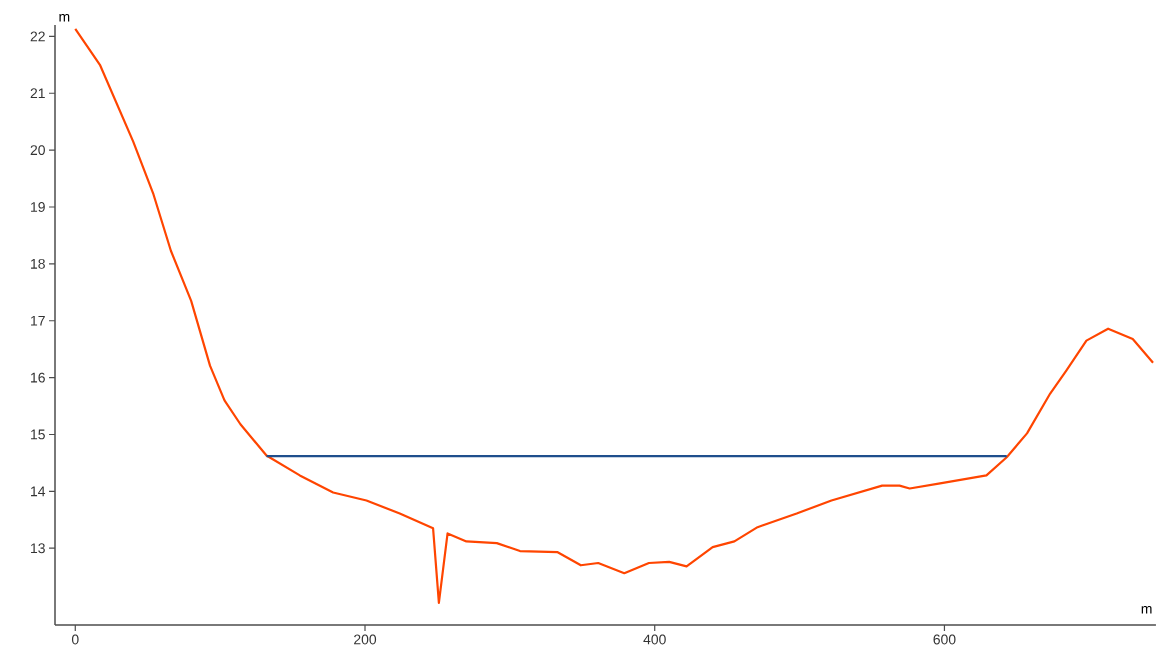  Describe the element at coordinates (1146, 609) in the screenshot. I see `x-axis-title: m` at that location.